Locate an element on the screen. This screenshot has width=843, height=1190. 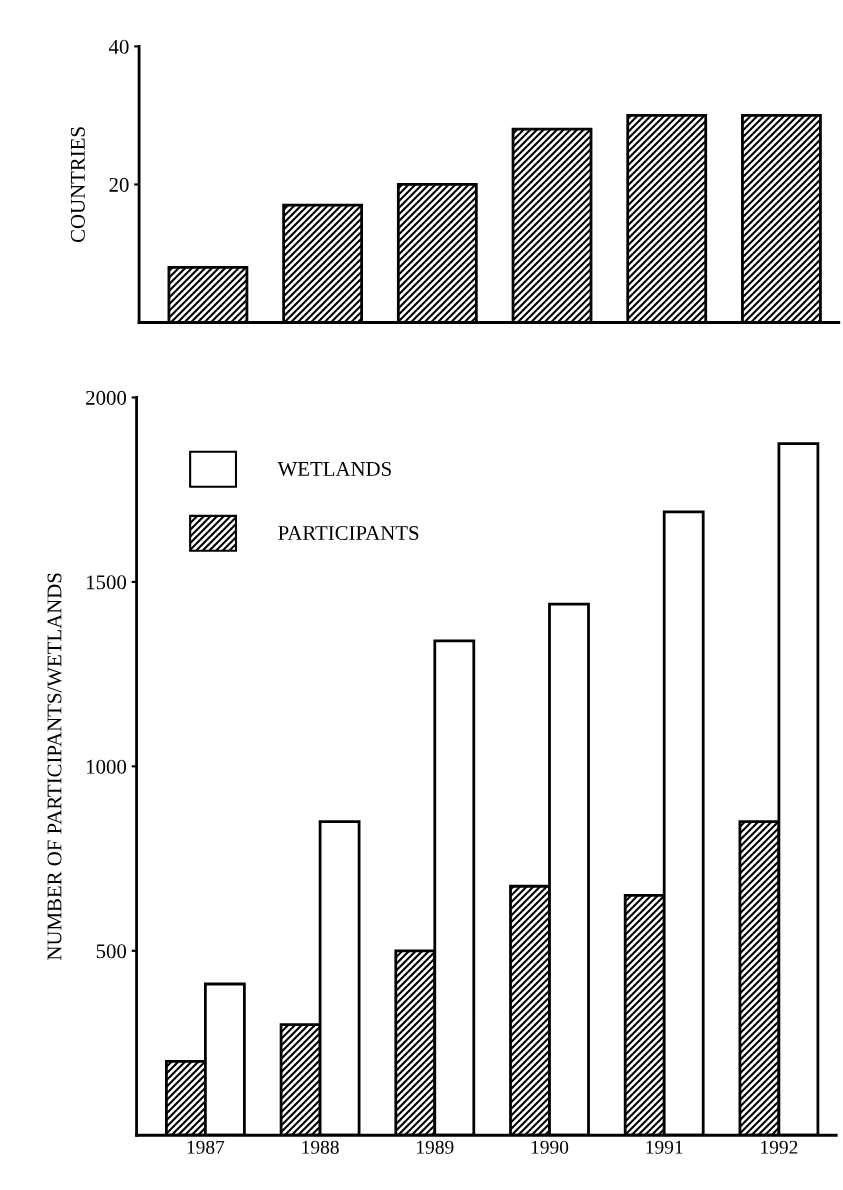
legend-label: WETLANDS is located at coordinates (334, 469).